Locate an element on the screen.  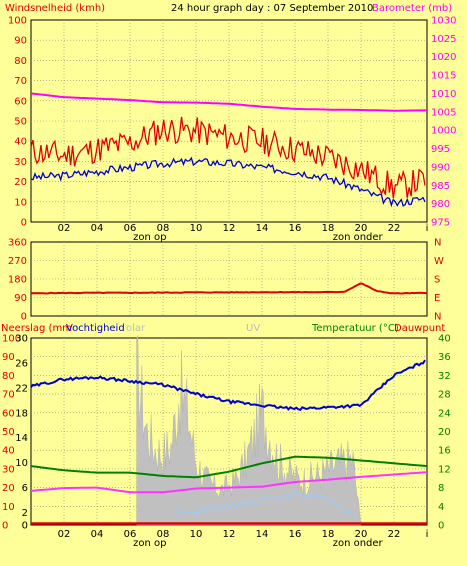
x-tick-label: 02 is located at coordinates (64, 534).